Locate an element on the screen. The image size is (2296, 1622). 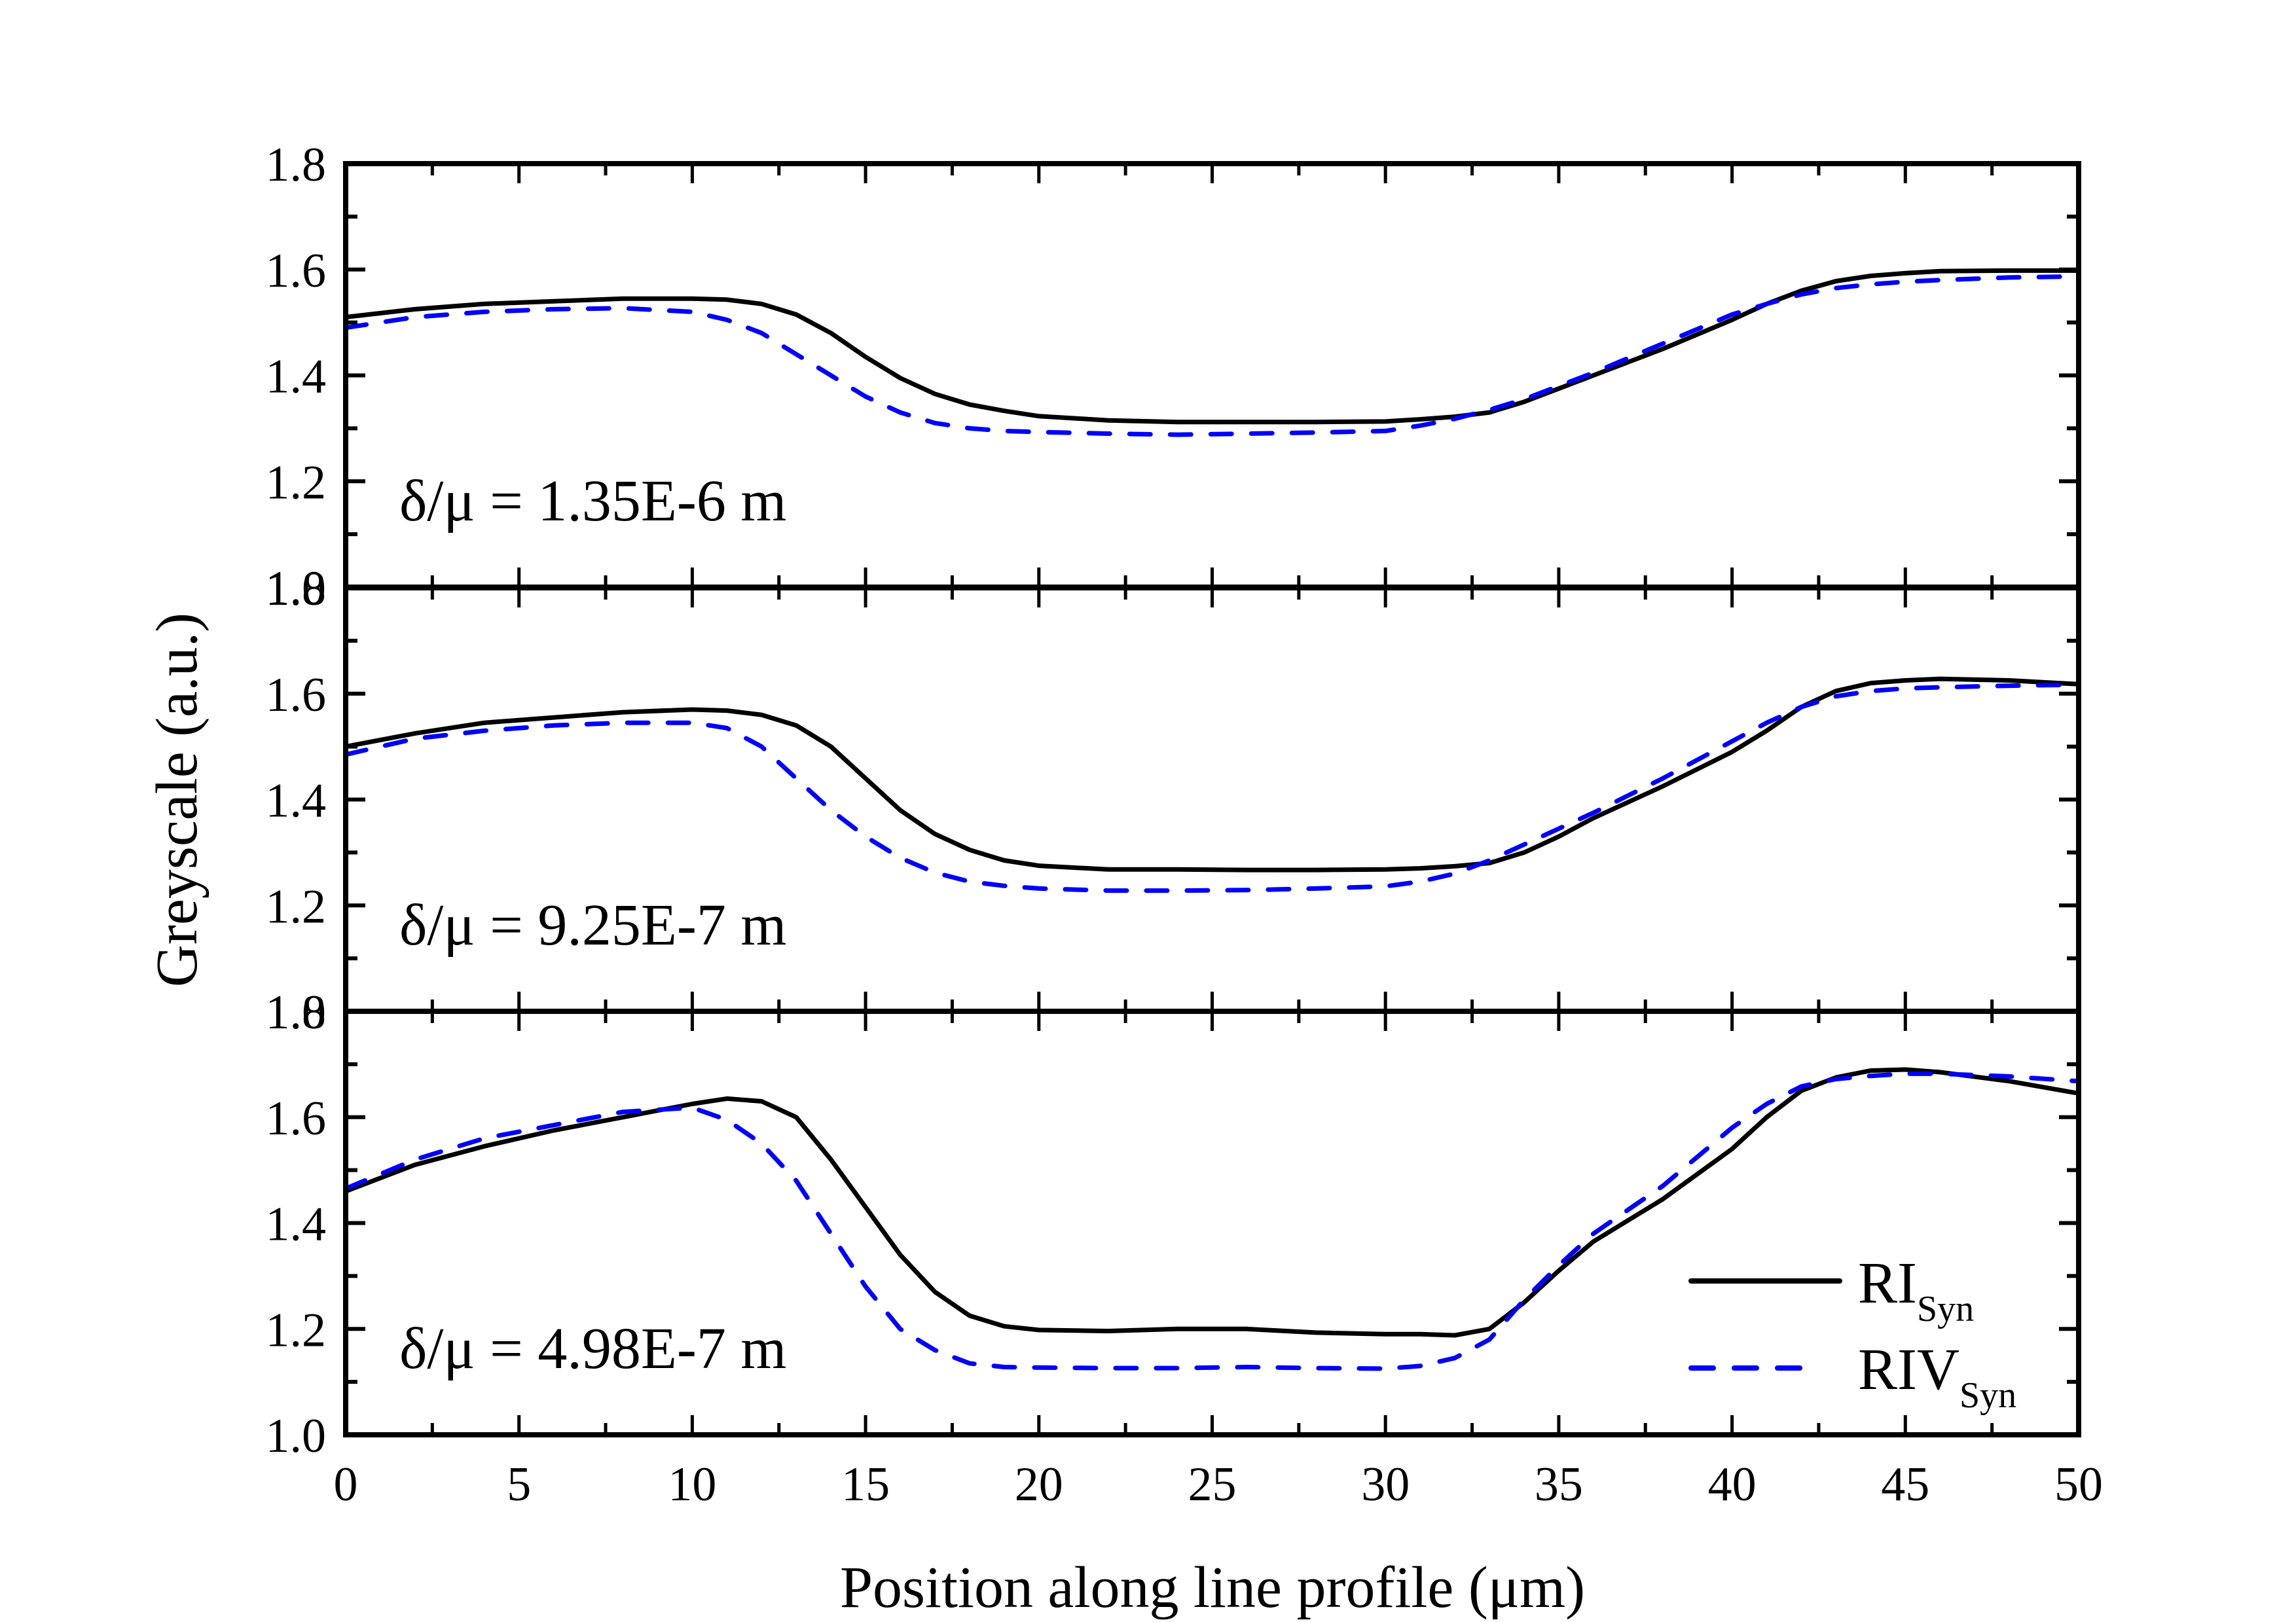
panel-annotation: δ/μ = 9.25E-7 m is located at coordinates (592, 925).